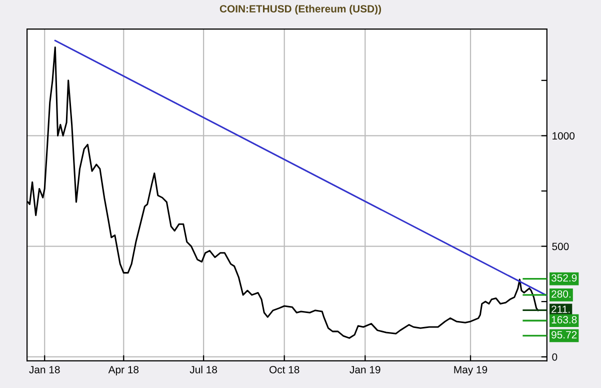  I want to click on ref-line-label: 163.8, so click(564, 320).